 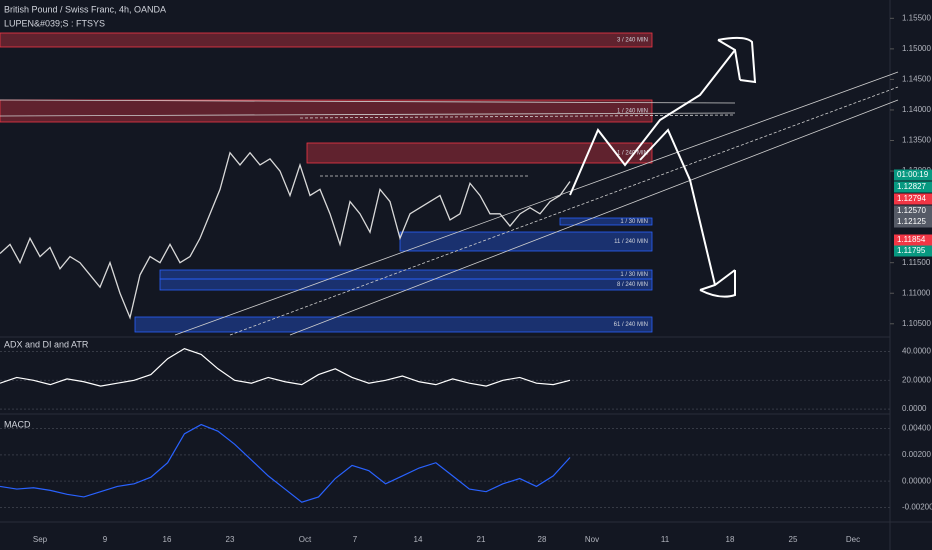 I want to click on y-tick-label: 20.0000, so click(x=916, y=379).